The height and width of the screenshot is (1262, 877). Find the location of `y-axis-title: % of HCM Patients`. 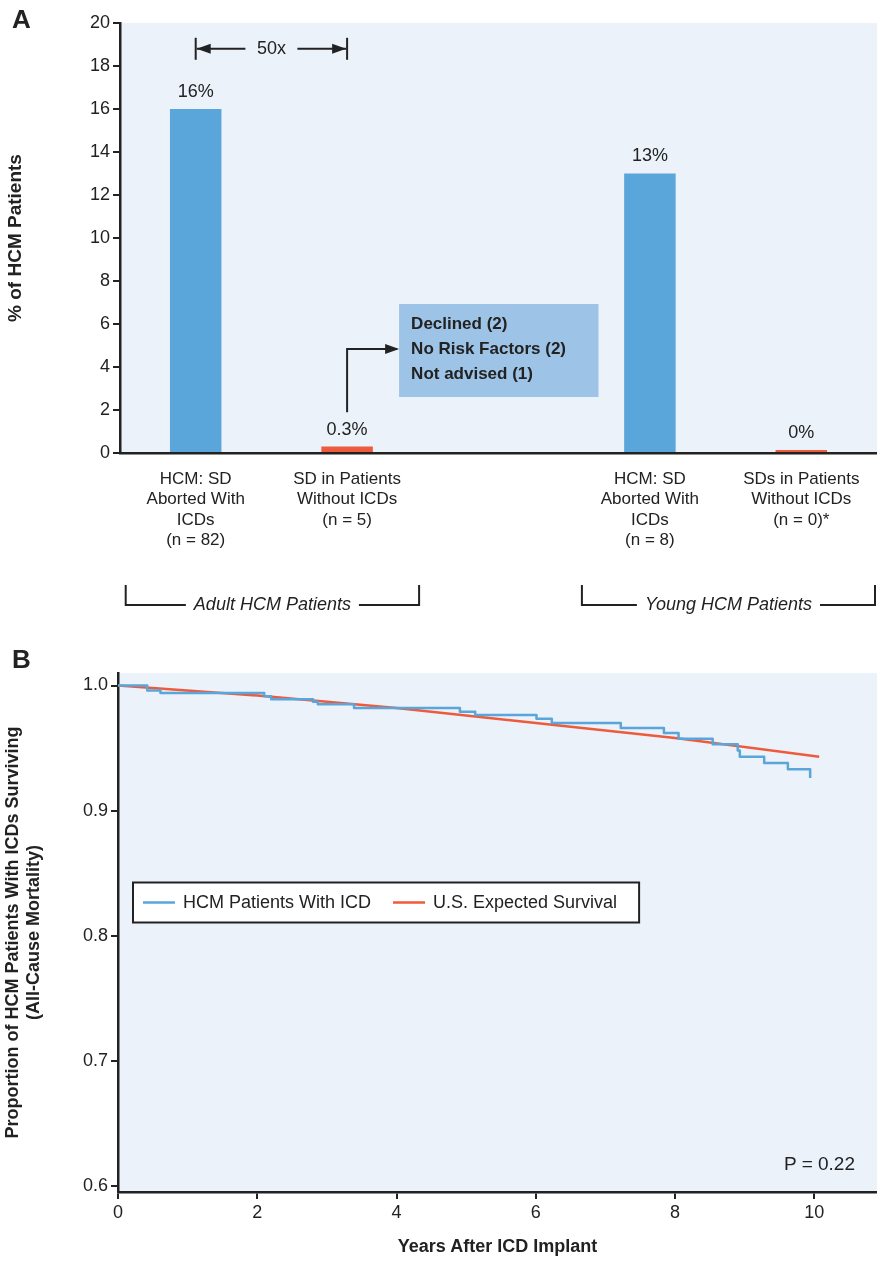

y-axis-title: % of HCM Patients is located at coordinates (14, 238).